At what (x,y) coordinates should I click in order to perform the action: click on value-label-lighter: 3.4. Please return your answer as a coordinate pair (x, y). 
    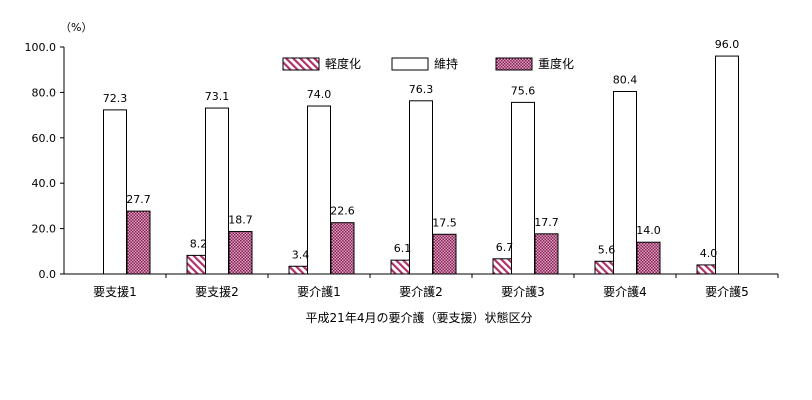
    Looking at the image, I should click on (301, 254).